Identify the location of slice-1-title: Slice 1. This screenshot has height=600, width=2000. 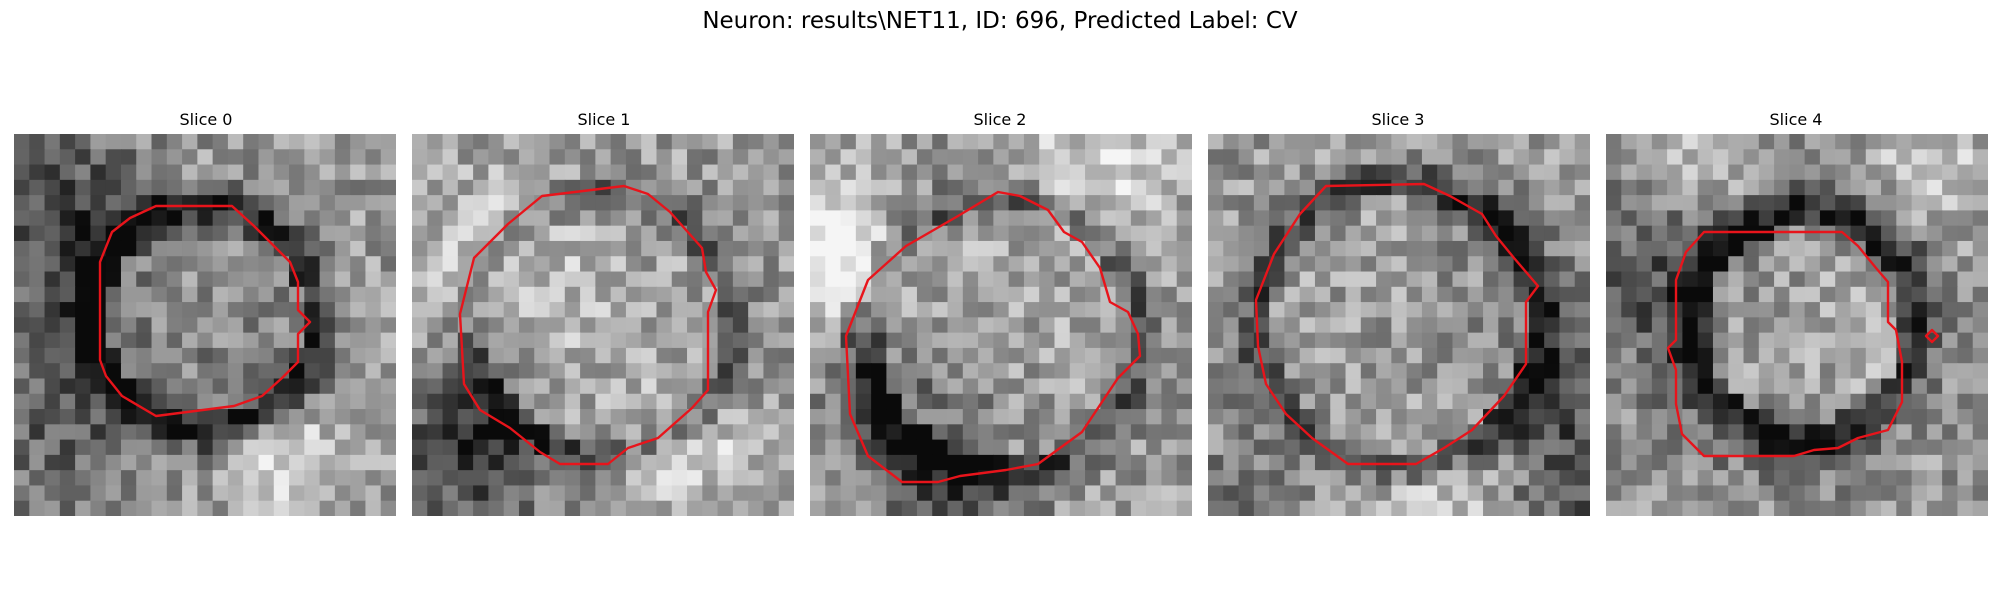
(604, 119).